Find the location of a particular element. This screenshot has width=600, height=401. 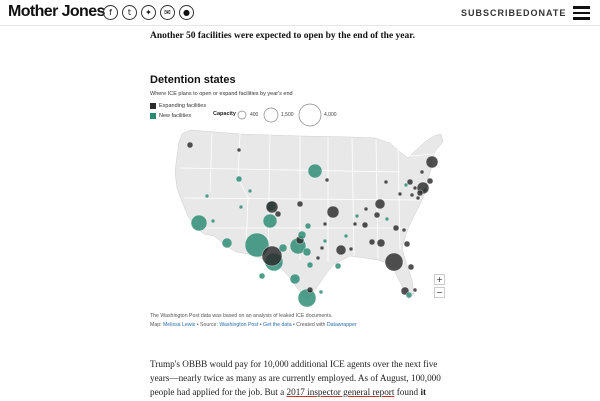

source-link: Washington Post is located at coordinates (239, 325).